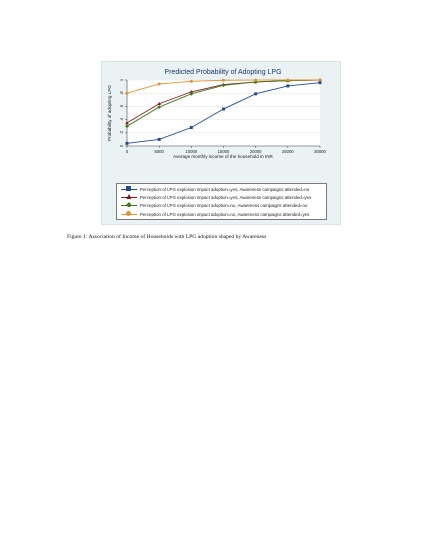 This screenshot has height=550, width=425. I want to click on chart-title: Predicted Probability of Adopting LPG, so click(222, 72).